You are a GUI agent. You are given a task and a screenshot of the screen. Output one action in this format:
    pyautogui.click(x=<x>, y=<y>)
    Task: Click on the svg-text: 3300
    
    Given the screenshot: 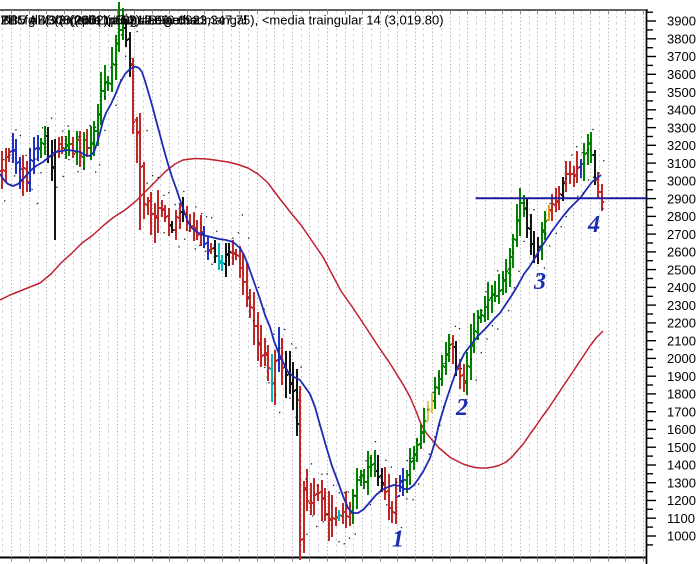 What is the action you would take?
    pyautogui.click(x=681, y=127)
    